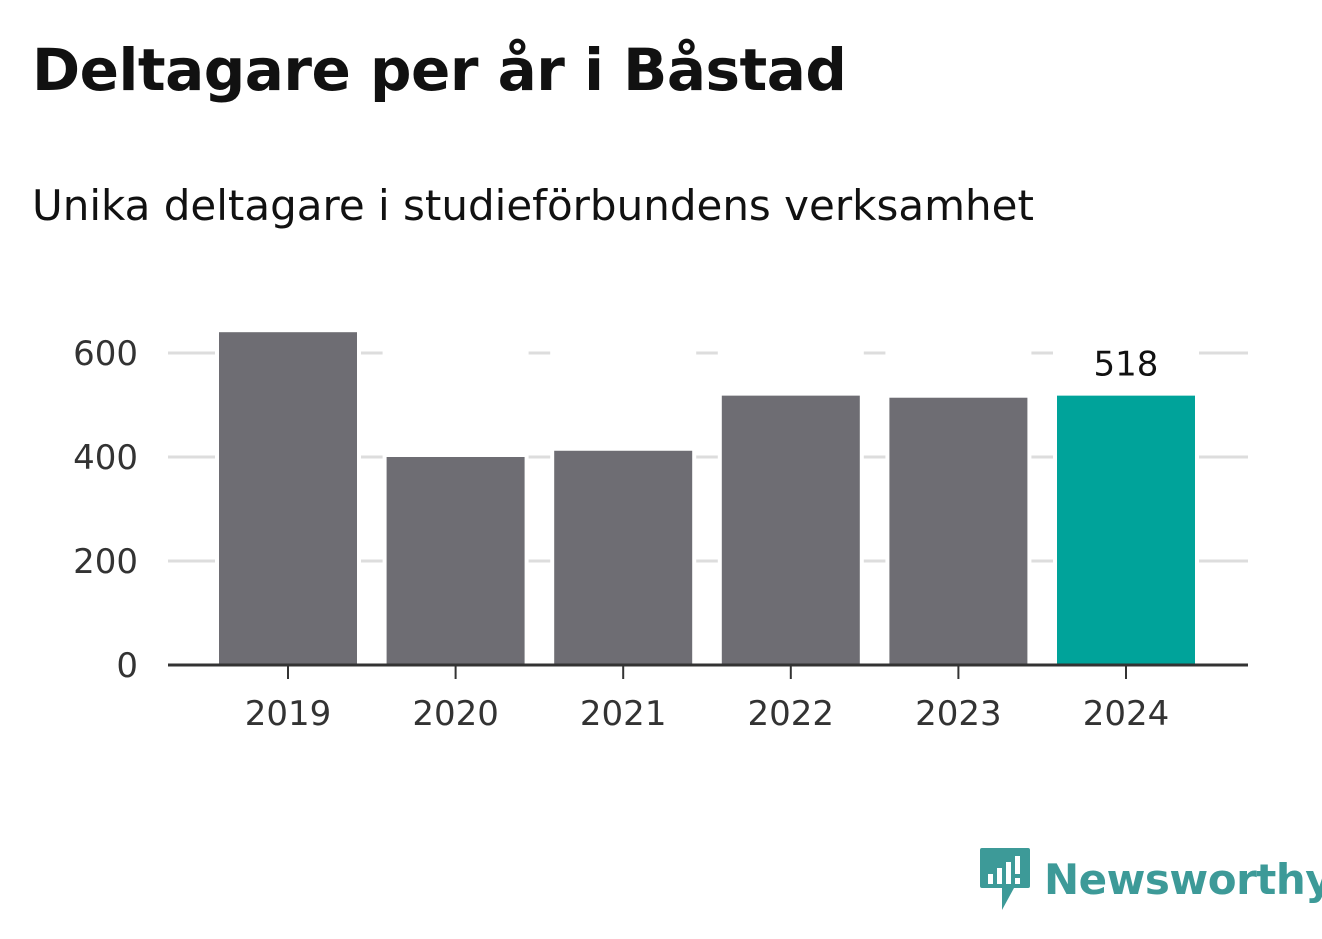  I want to click on y-tick-label: 0, so click(127, 666).